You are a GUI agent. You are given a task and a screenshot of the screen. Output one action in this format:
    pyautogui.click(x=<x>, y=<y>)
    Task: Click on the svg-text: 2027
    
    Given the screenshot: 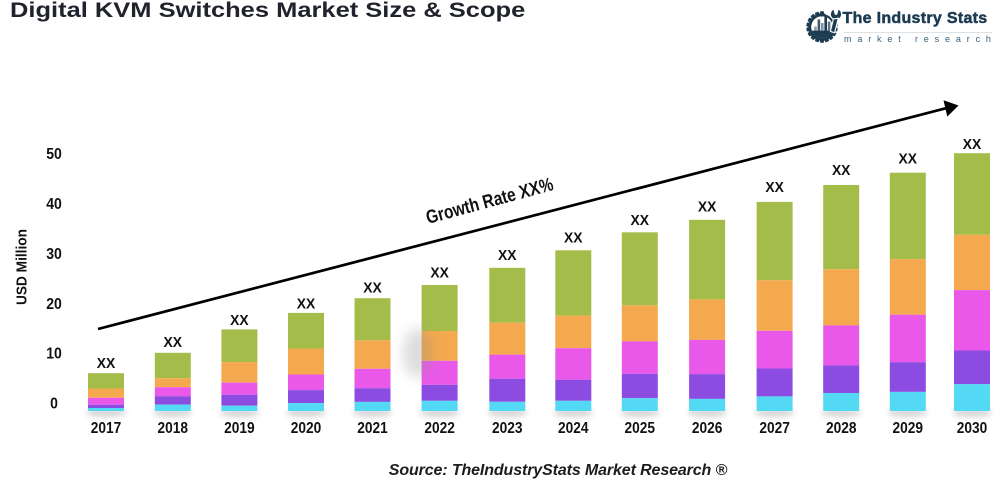 What is the action you would take?
    pyautogui.click(x=774, y=428)
    